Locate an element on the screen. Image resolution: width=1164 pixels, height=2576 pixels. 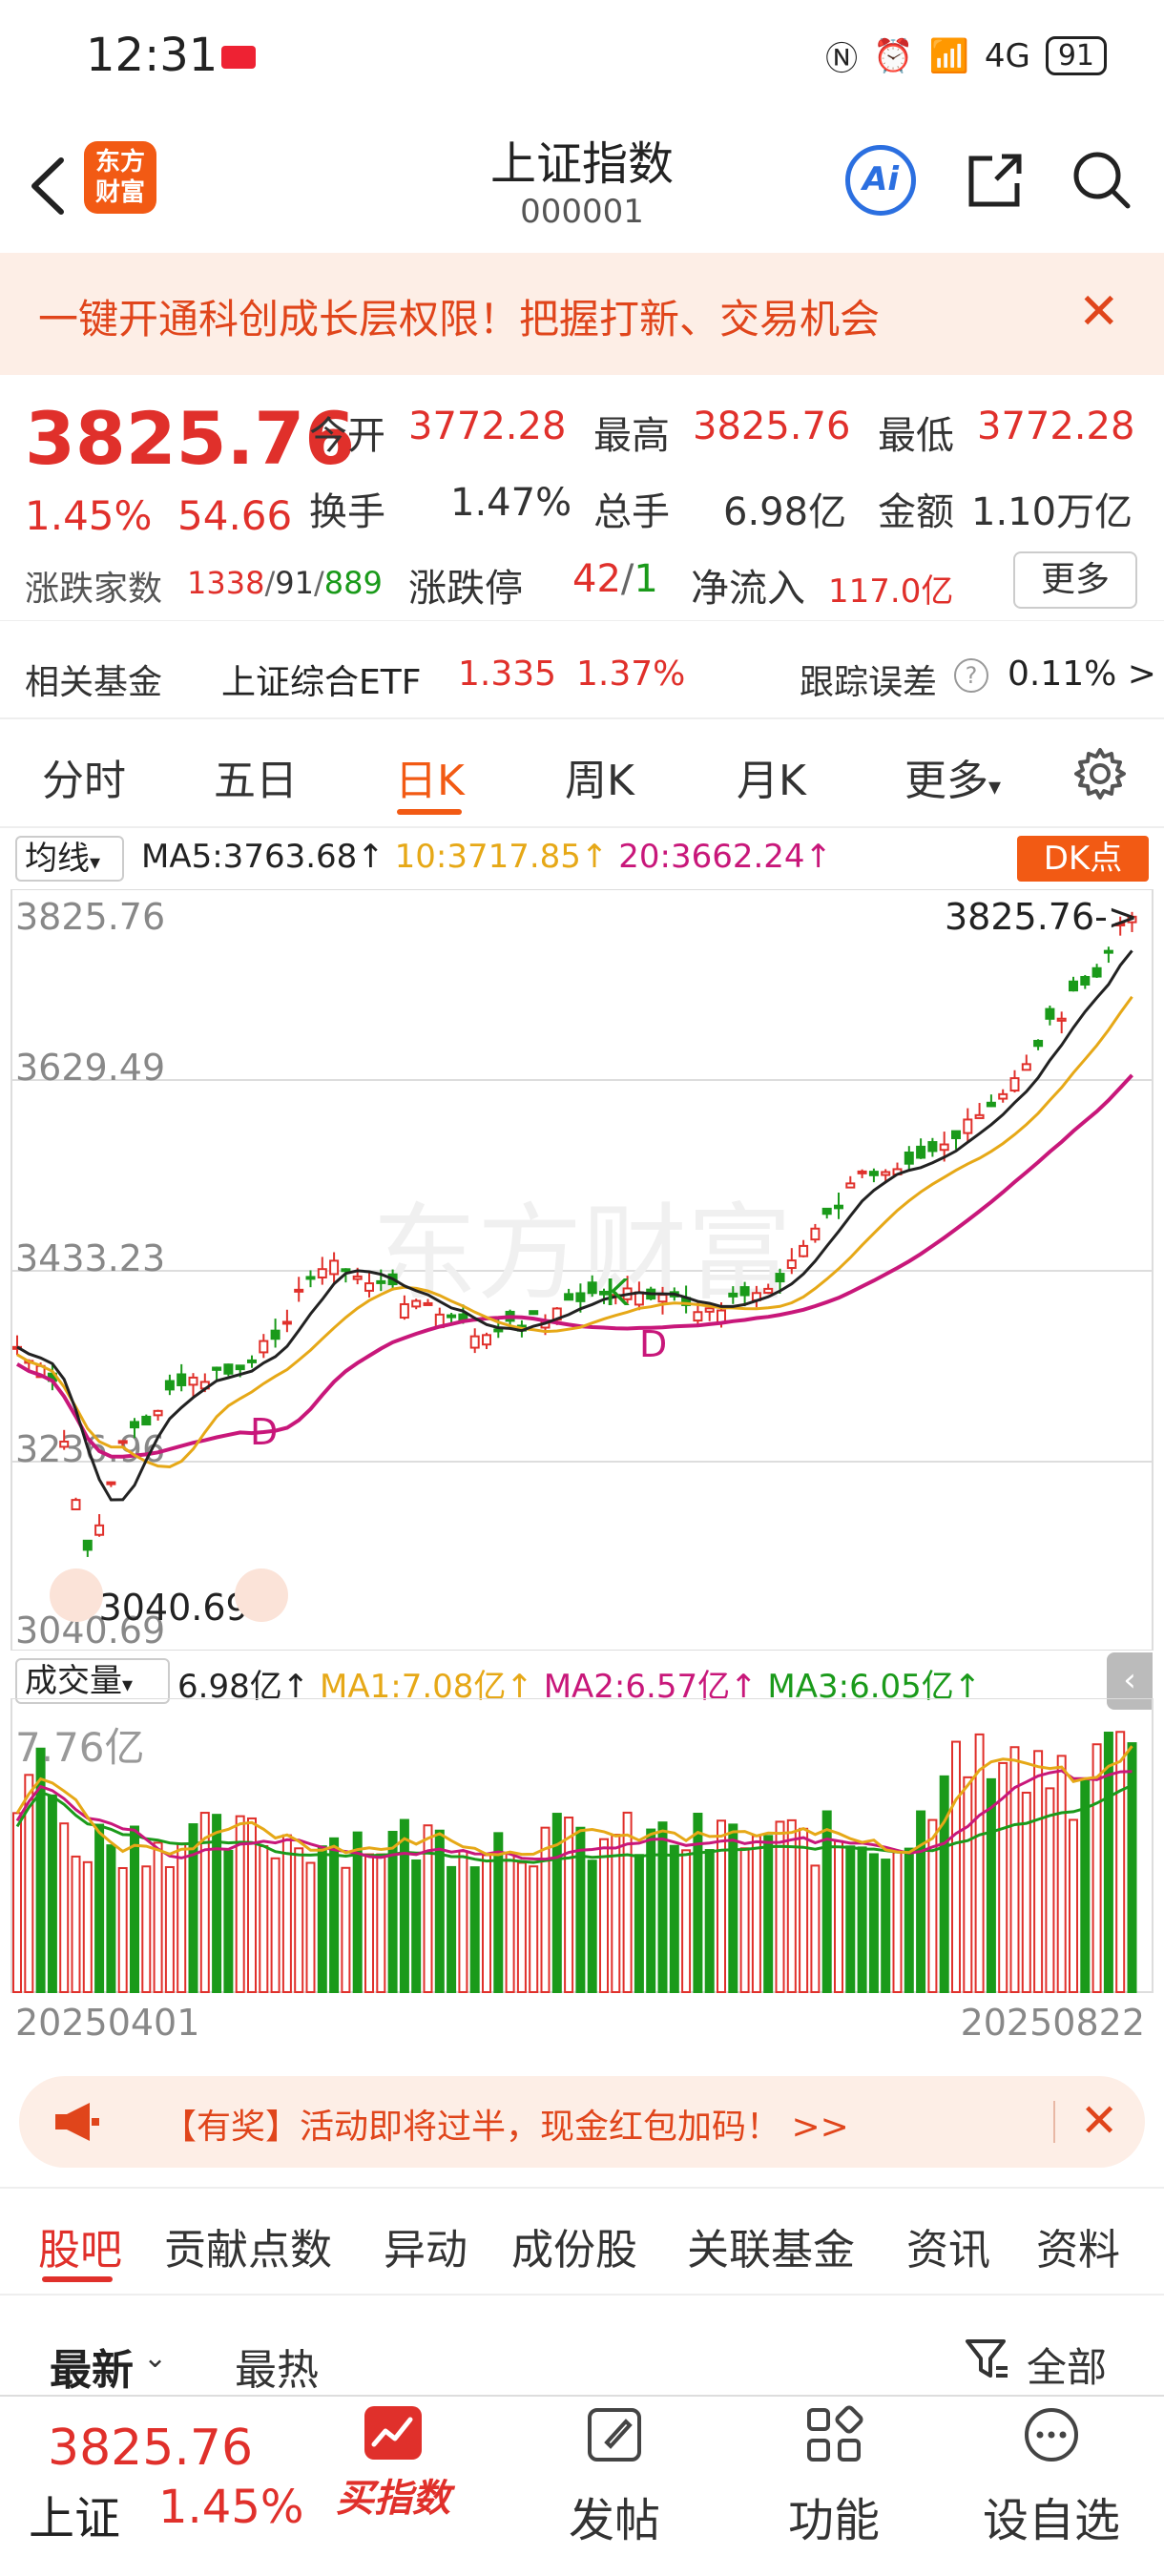
tab-news: 资讯 is located at coordinates (948, 2250).